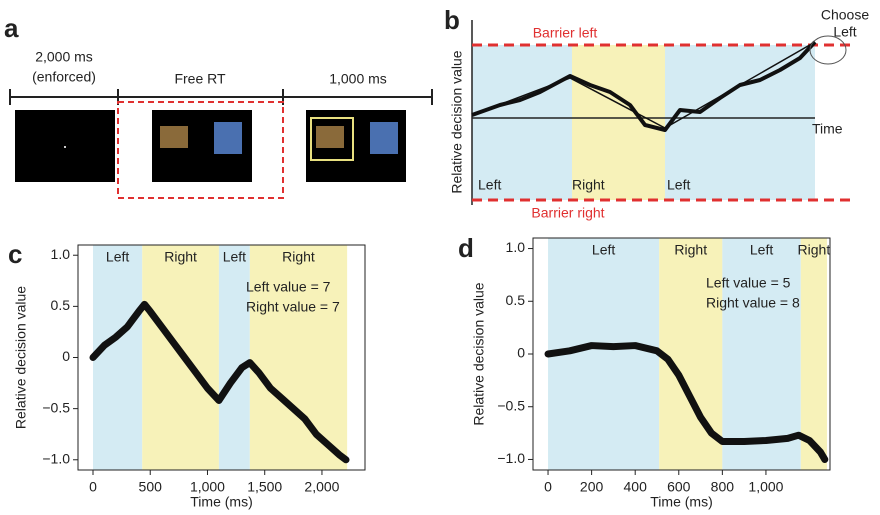  Describe the element at coordinates (200, 79) in the screenshot. I see `phase-label: Free RT` at that location.